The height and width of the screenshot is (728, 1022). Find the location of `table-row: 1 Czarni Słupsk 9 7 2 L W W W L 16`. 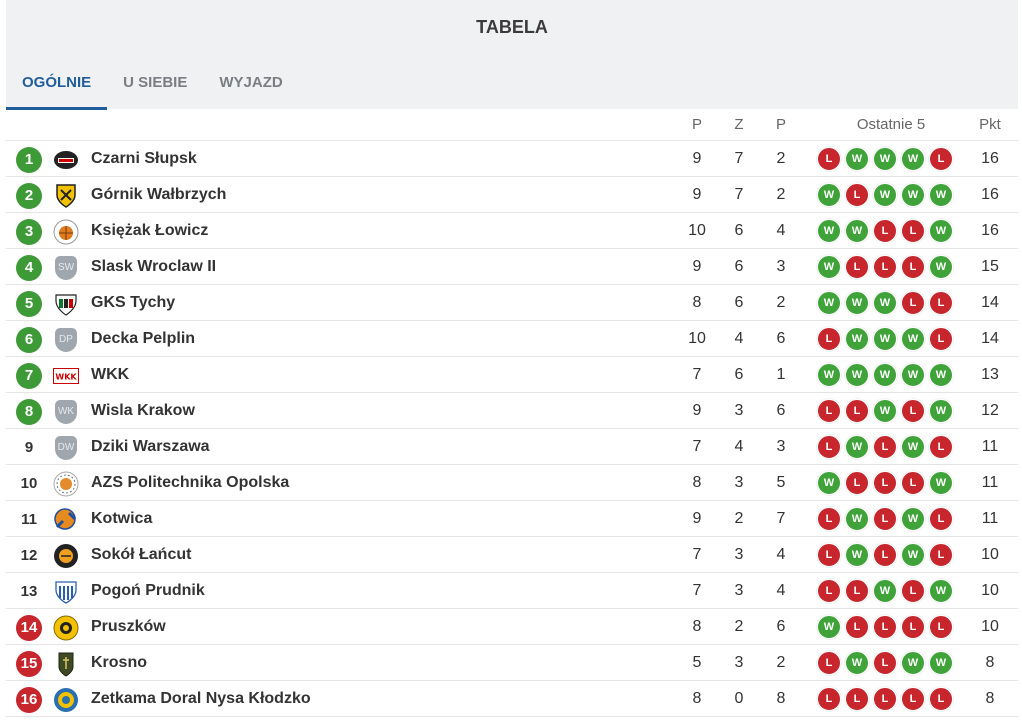

table-row: 1 Czarni Słupsk 9 7 2 L W W W L 16 is located at coordinates (512, 159).